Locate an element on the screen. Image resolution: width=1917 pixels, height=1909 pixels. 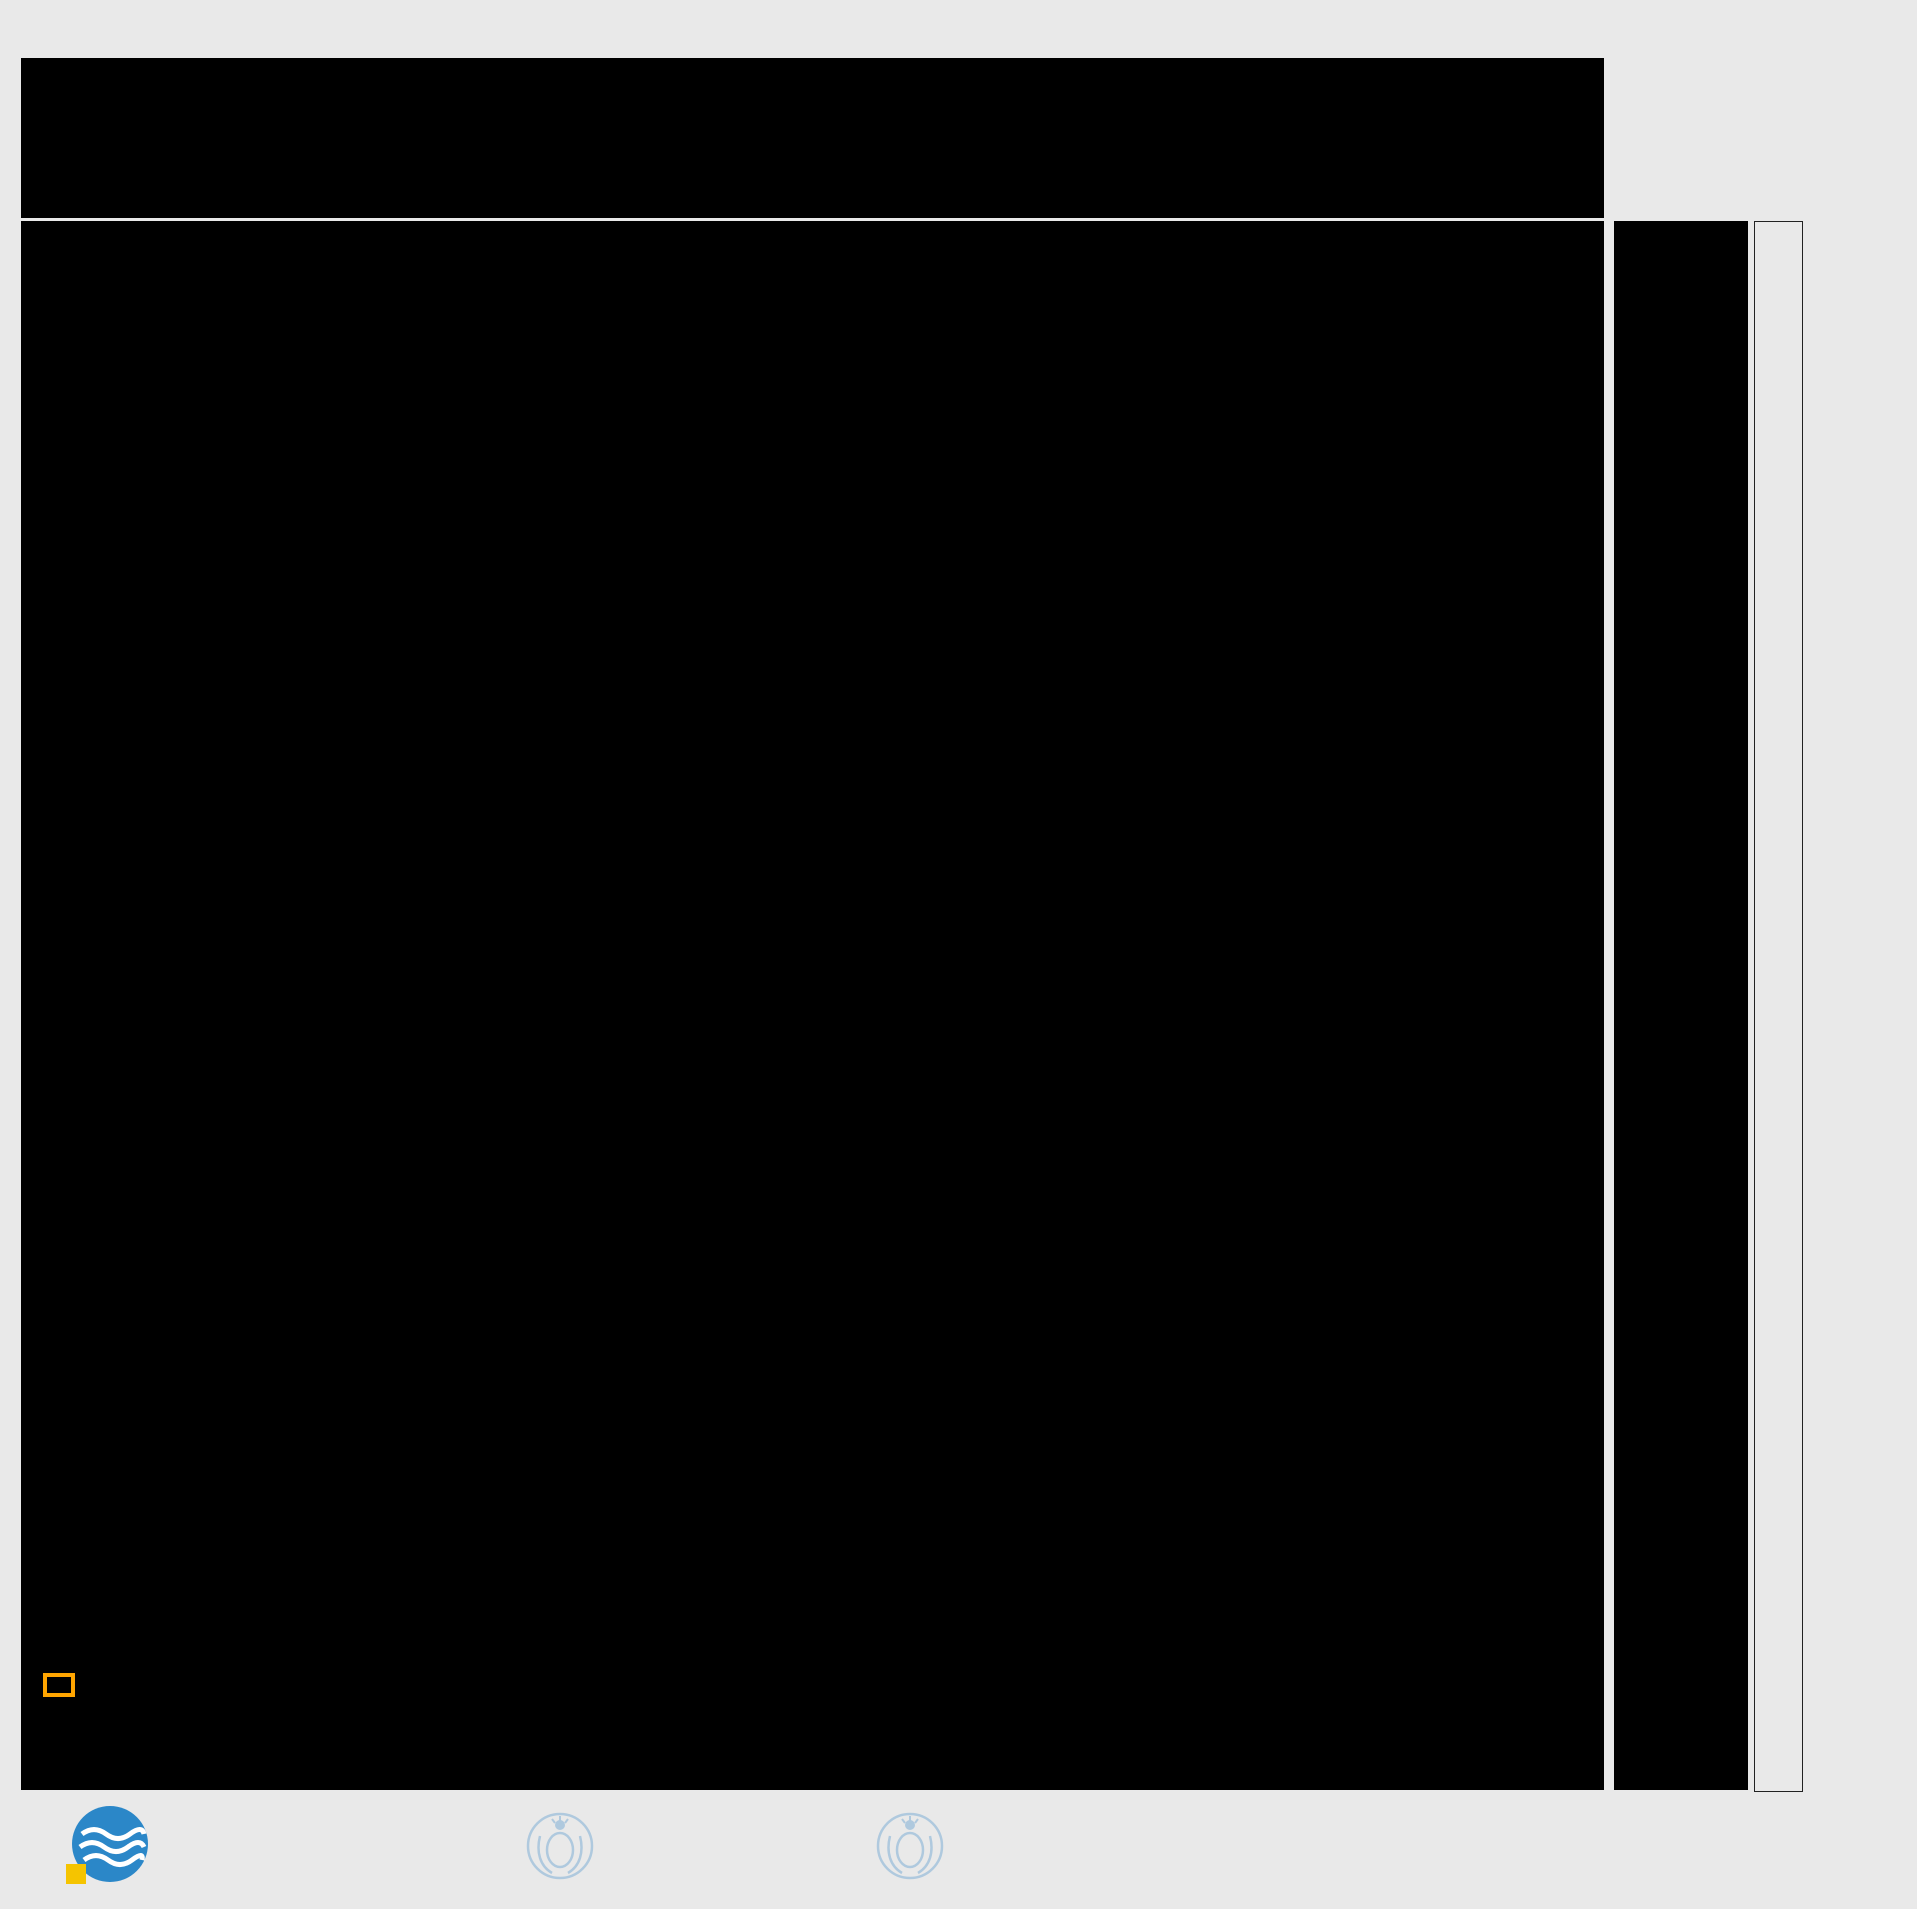
right-cross-section-panel is located at coordinates (1681, 1005).